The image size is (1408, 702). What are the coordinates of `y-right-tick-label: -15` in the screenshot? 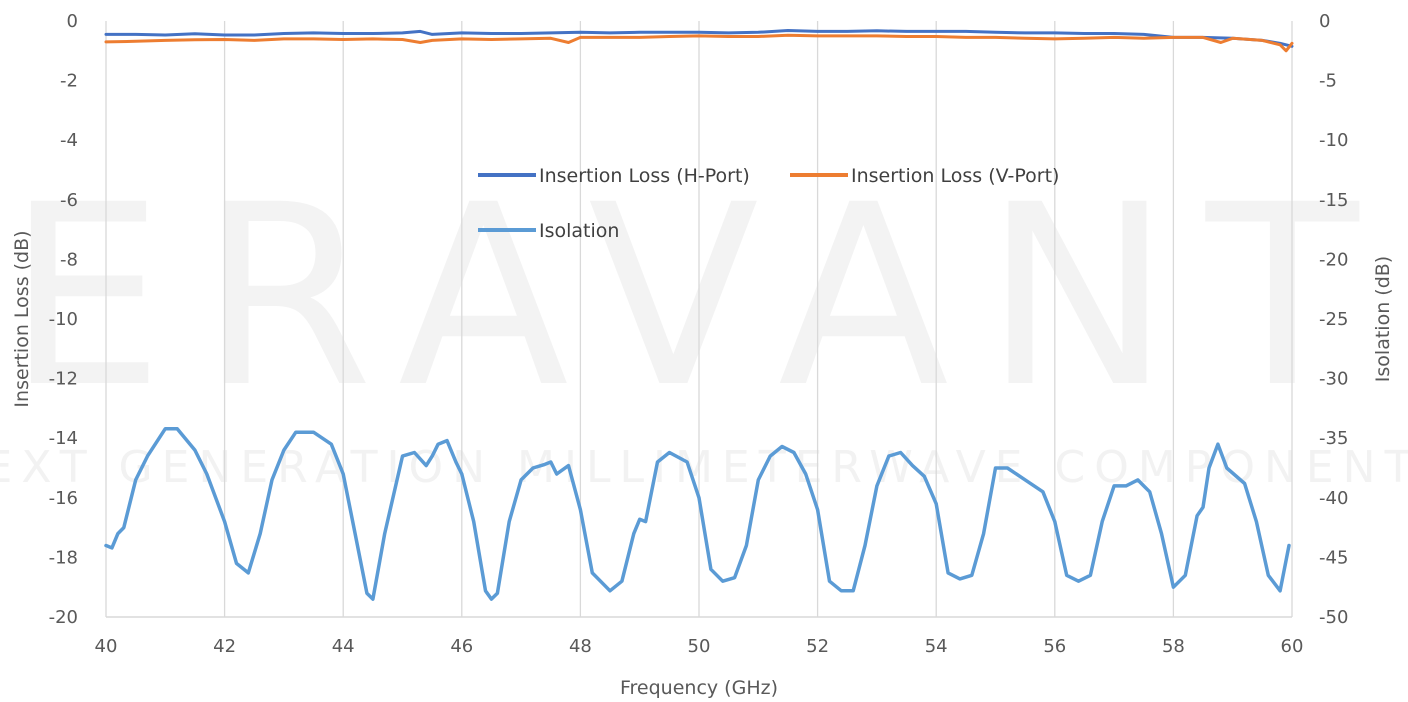 It's located at (1333, 200).